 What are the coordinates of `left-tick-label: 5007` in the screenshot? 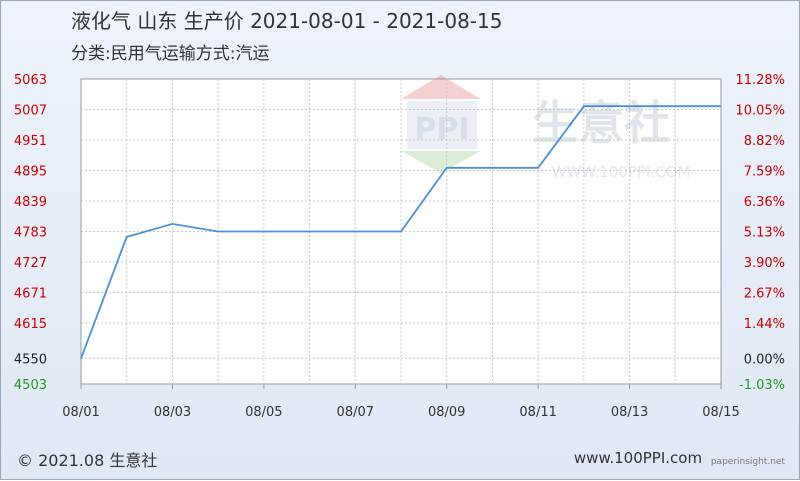 It's located at (30, 111).